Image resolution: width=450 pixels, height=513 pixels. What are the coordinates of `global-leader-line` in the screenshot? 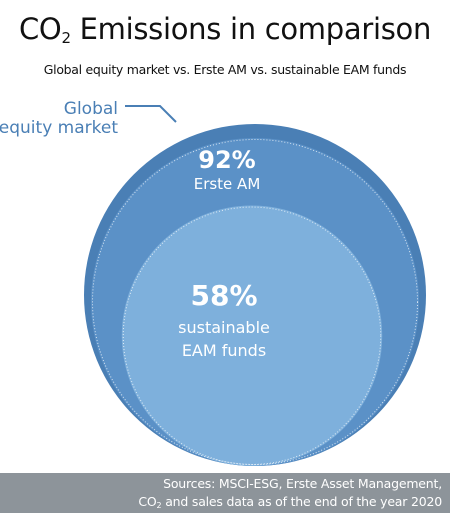 It's located at (151, 114).